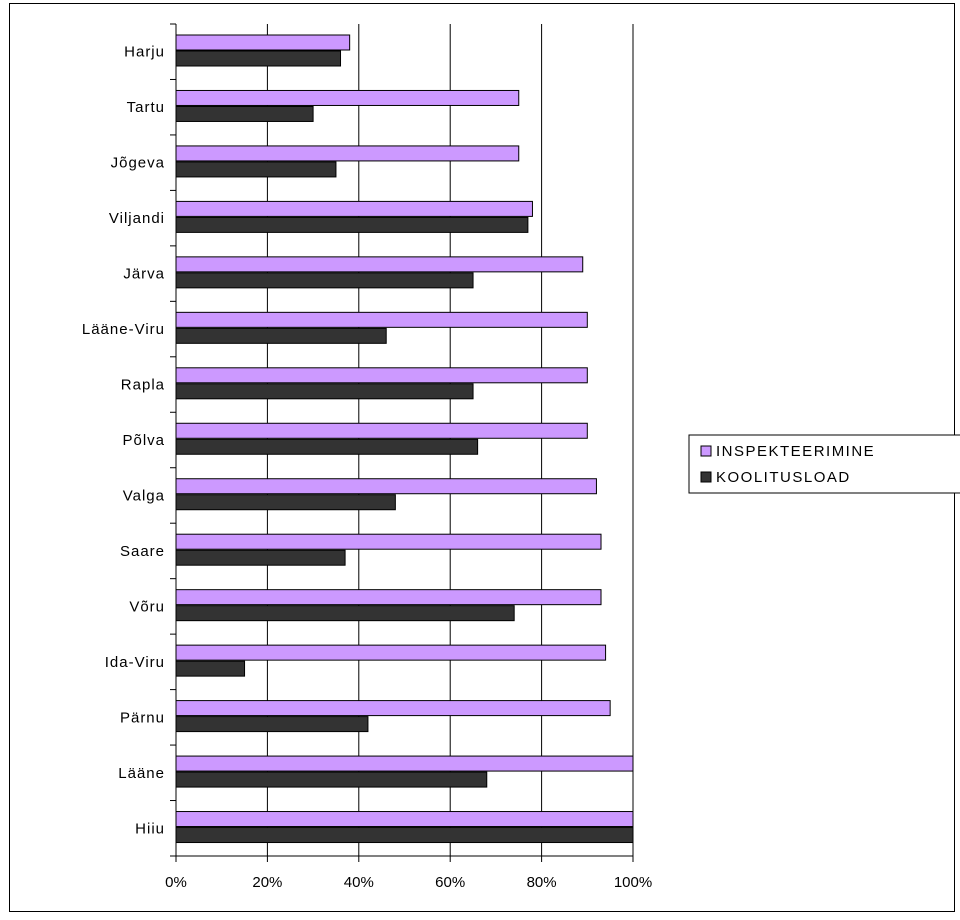 Image resolution: width=960 pixels, height=920 pixels. Describe the element at coordinates (795, 451) in the screenshot. I see `legend-label-inspekteerimine: INSPEKTEERIMINE` at that location.